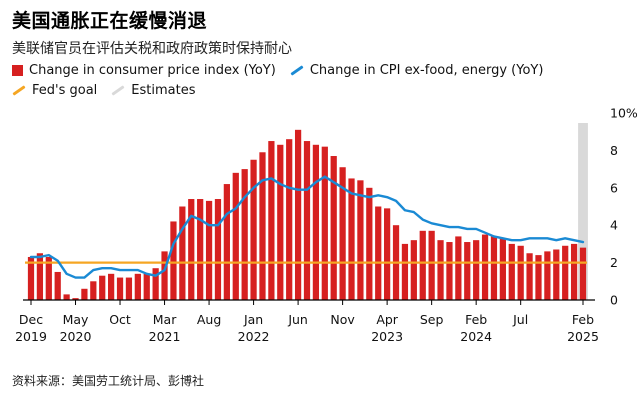 The width and height of the screenshot is (640, 400). What do you see at coordinates (65, 90) in the screenshot?
I see `legend-goal-label: Fed's goal` at bounding box center [65, 90].